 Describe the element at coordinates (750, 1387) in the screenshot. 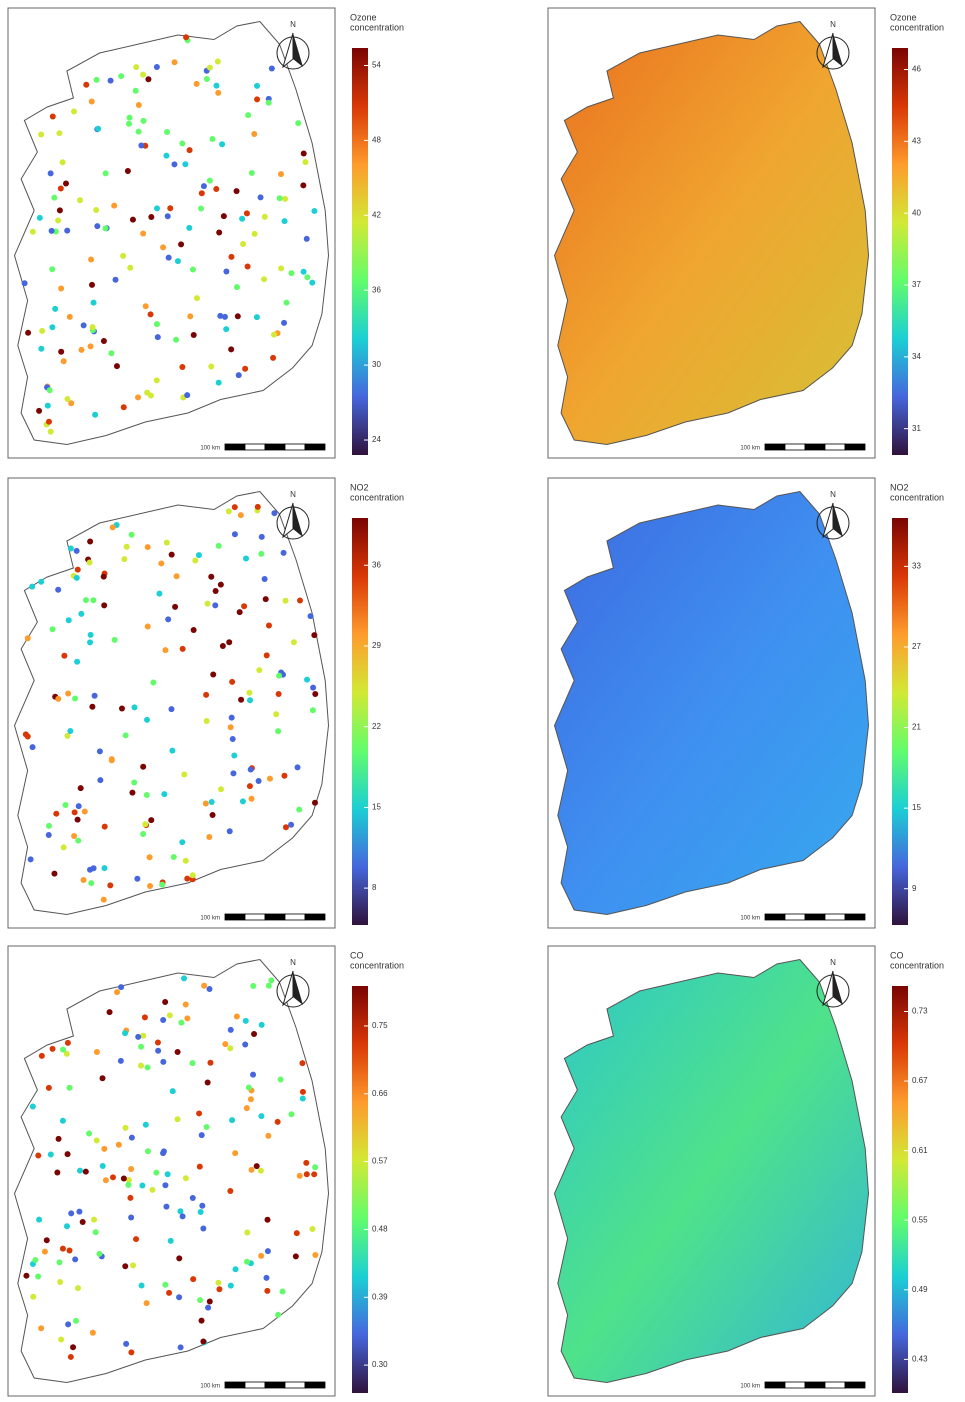

I see `scale-label: 100 km` at that location.